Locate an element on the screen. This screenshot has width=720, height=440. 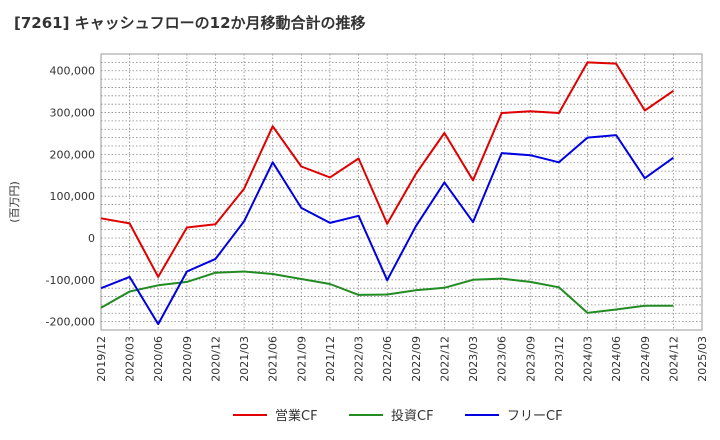
y-tick-label: 300,000 is located at coordinates (73, 113).